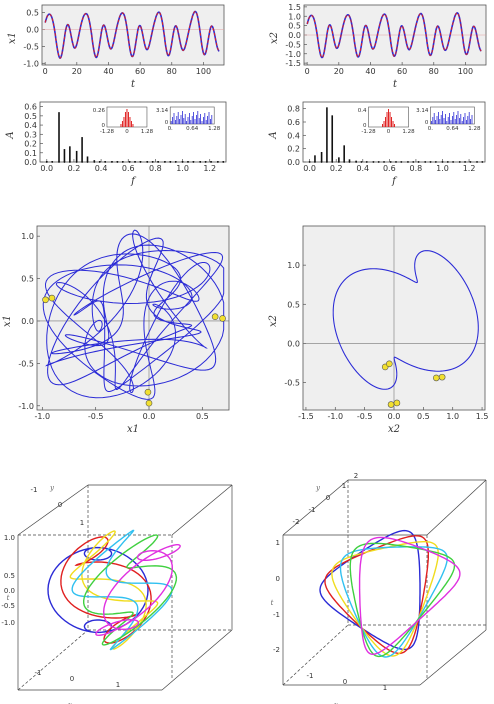 The width and height of the screenshot is (494, 704). What do you see at coordinates (389, 168) in the screenshot?
I see `spec-right-xtick-label: 0.6` at bounding box center [389, 168].